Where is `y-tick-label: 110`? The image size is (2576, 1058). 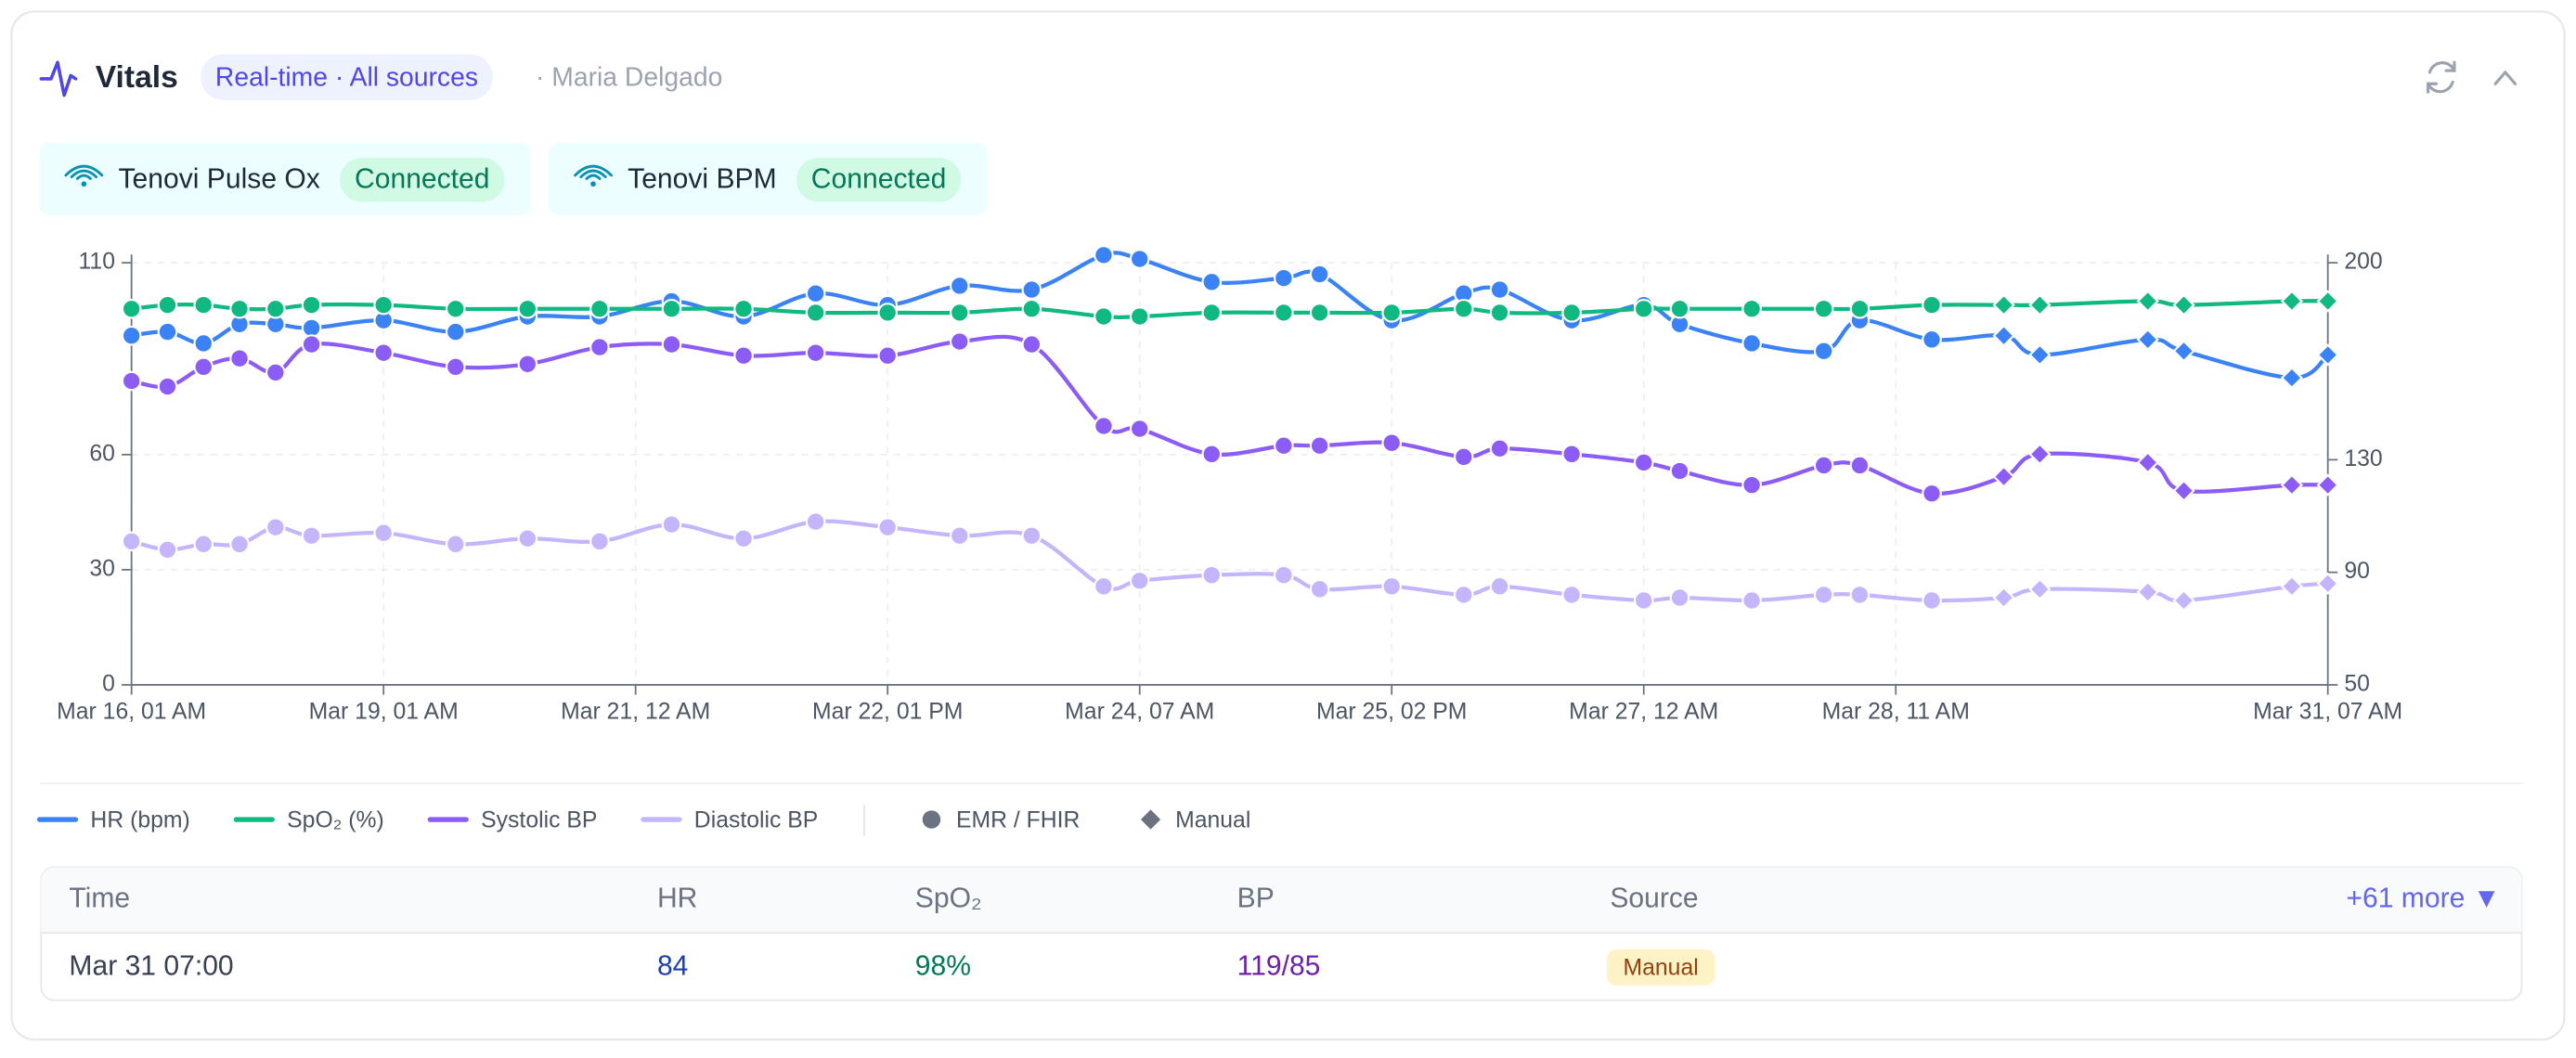 y-tick-label: 110 is located at coordinates (96, 262).